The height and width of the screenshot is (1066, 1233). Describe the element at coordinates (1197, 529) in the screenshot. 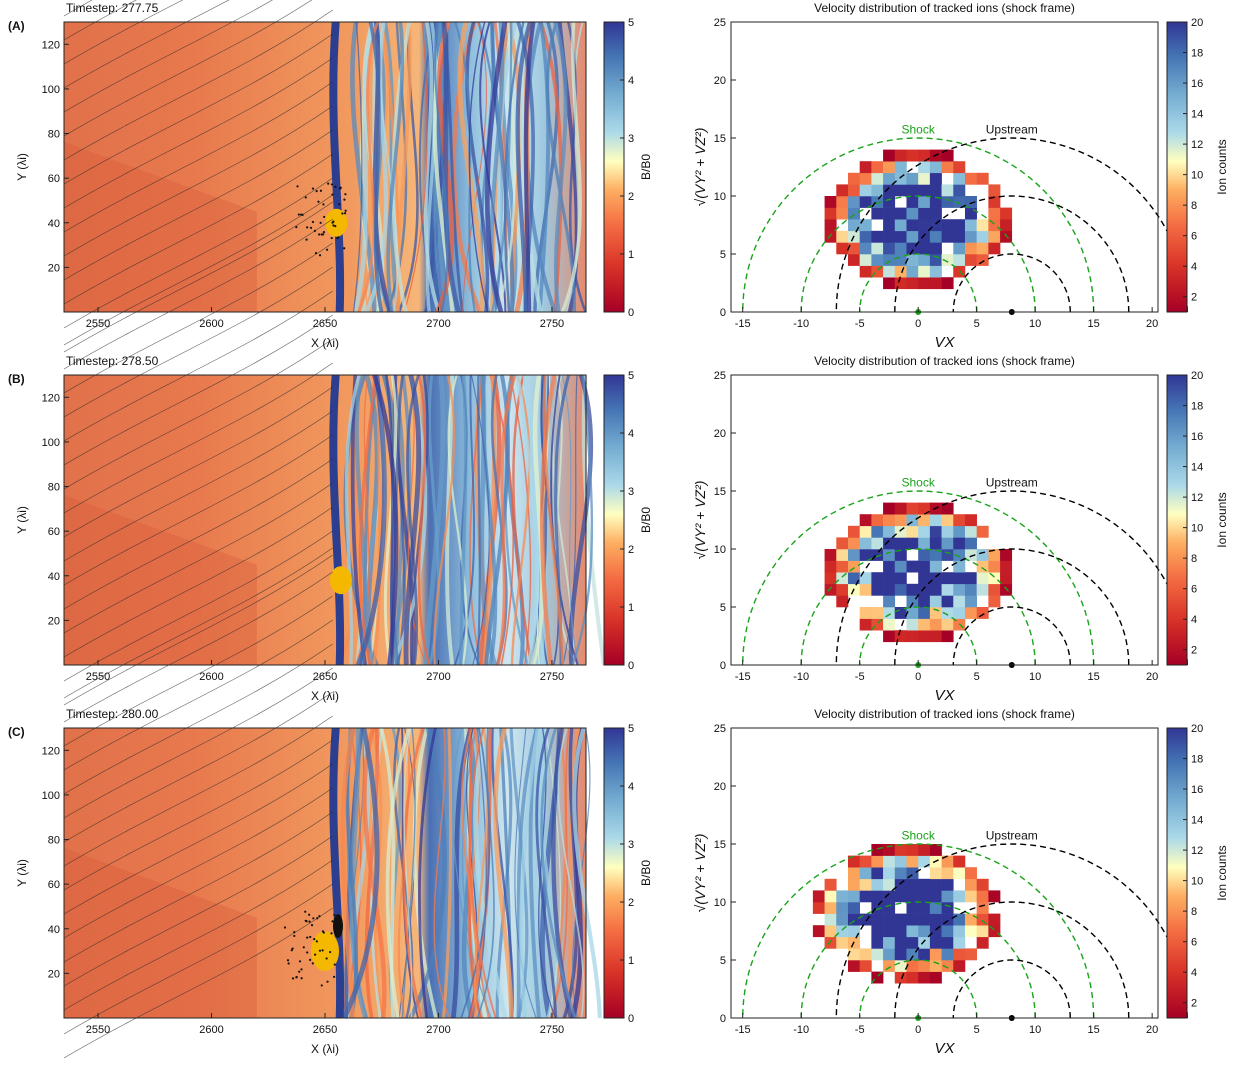

I see `counts-colorbar-tick-label: 10` at that location.